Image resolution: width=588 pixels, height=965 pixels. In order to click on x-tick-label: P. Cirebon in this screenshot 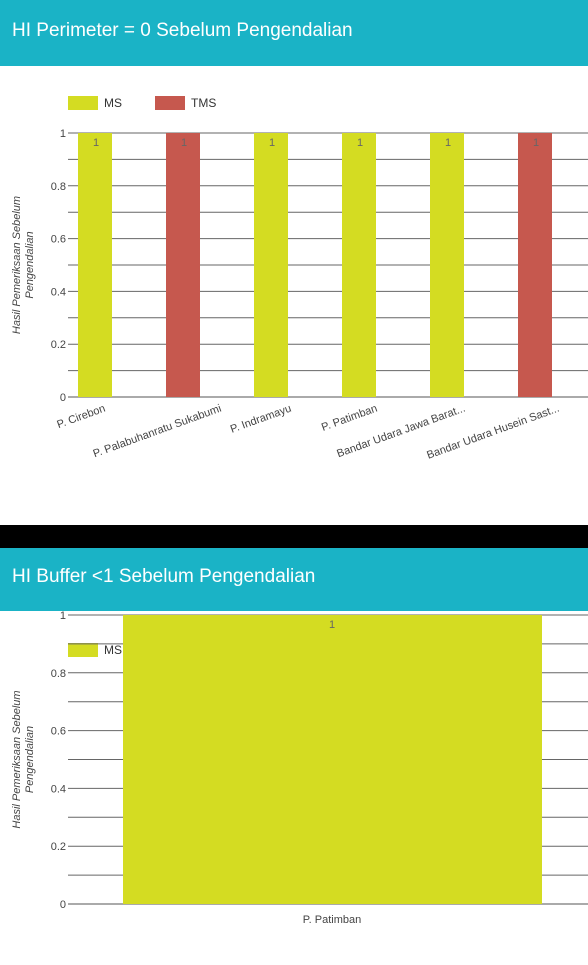, I will do `click(81, 417)`.